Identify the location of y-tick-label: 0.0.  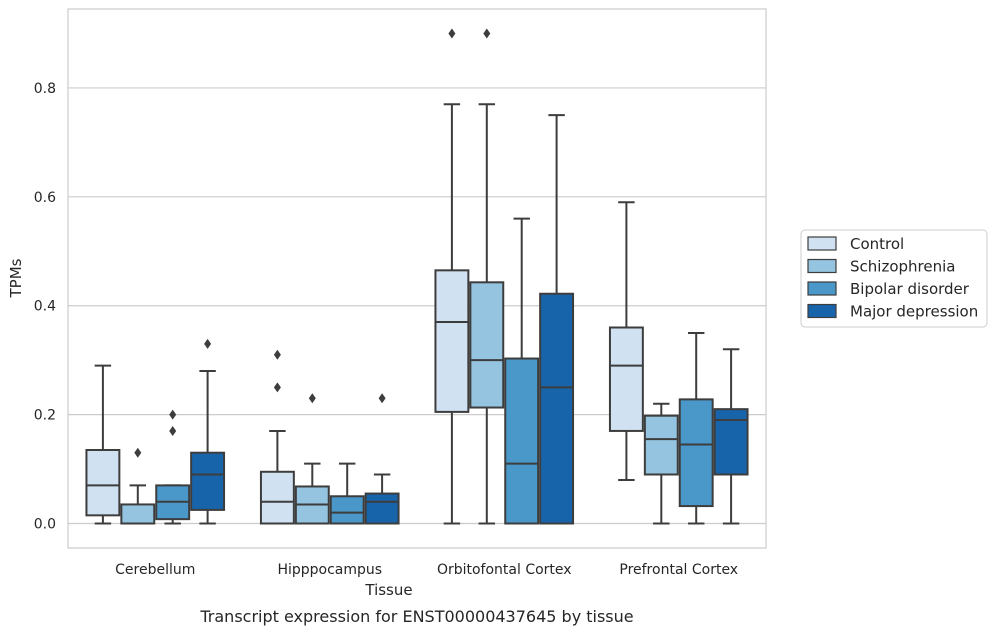
(45, 525).